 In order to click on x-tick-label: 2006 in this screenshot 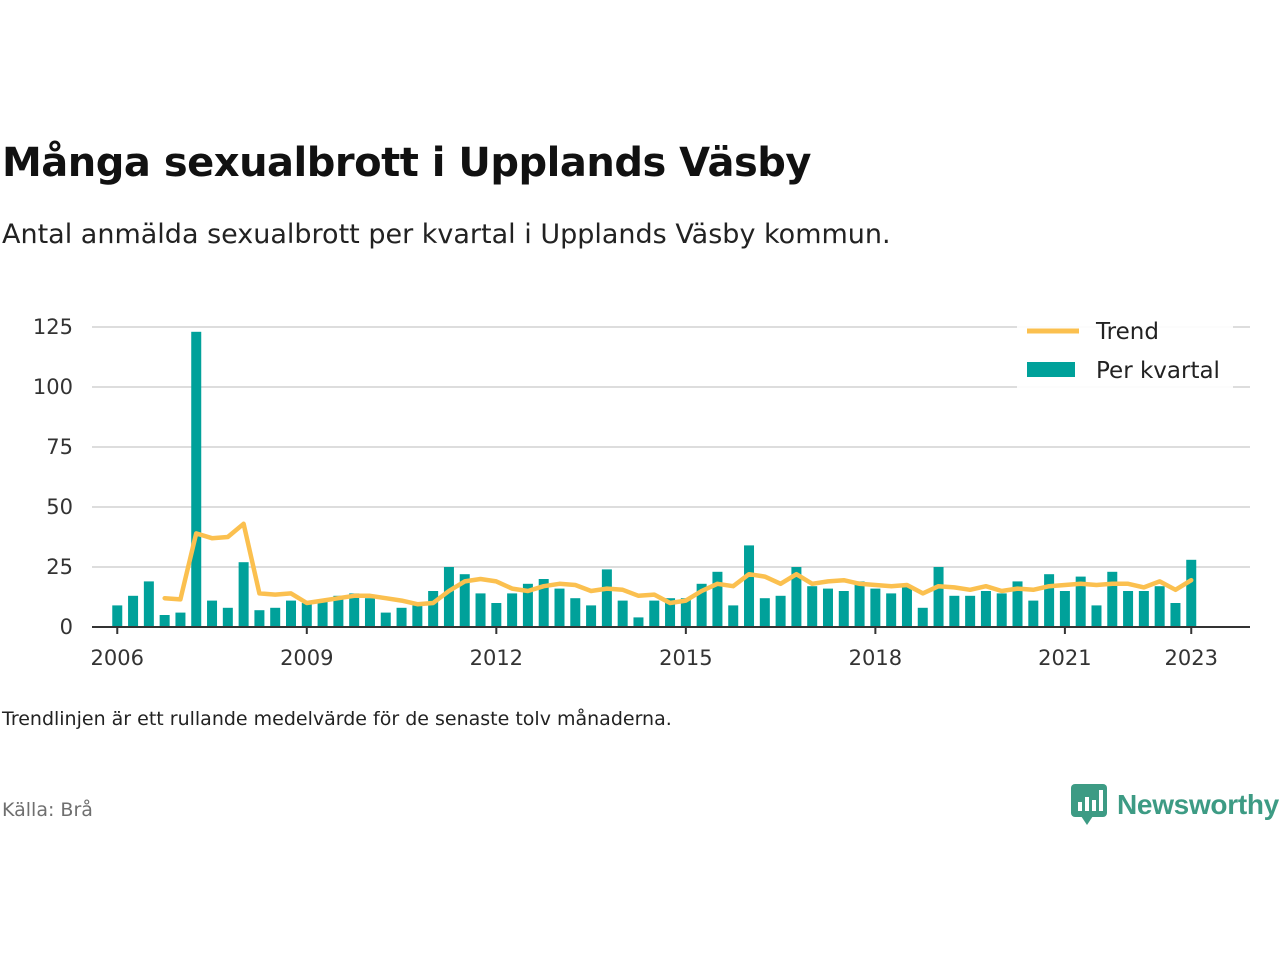, I will do `click(117, 658)`.